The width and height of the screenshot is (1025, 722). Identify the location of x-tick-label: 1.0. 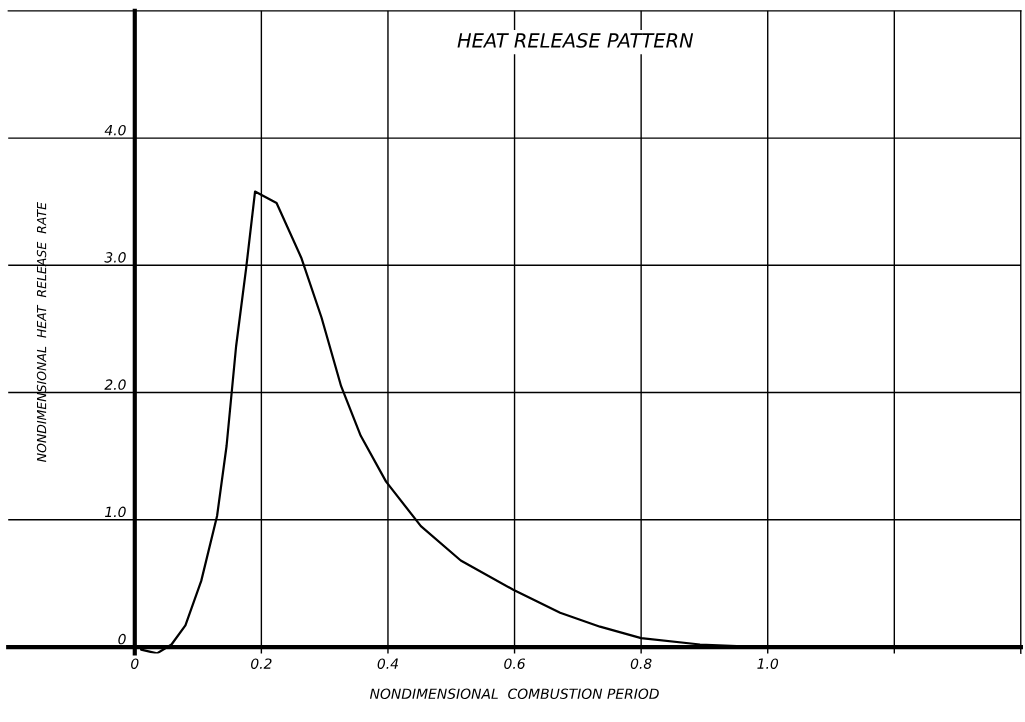
(768, 663).